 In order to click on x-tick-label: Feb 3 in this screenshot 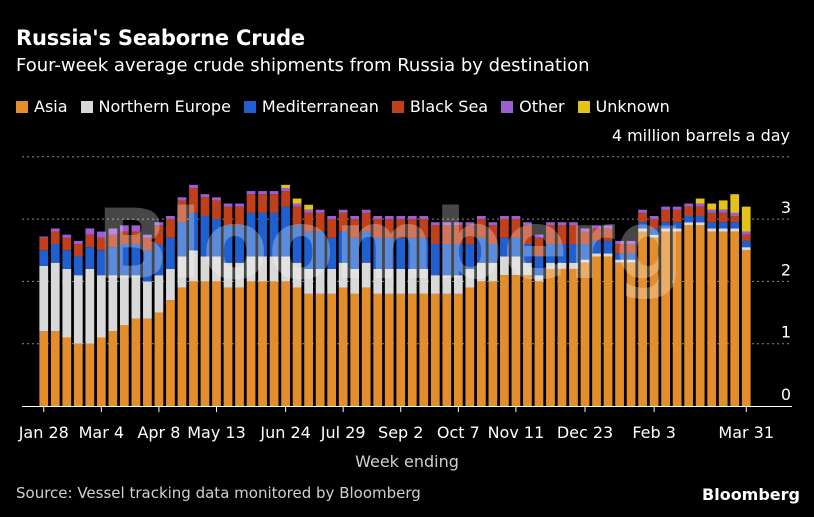, I will do `click(654, 432)`.